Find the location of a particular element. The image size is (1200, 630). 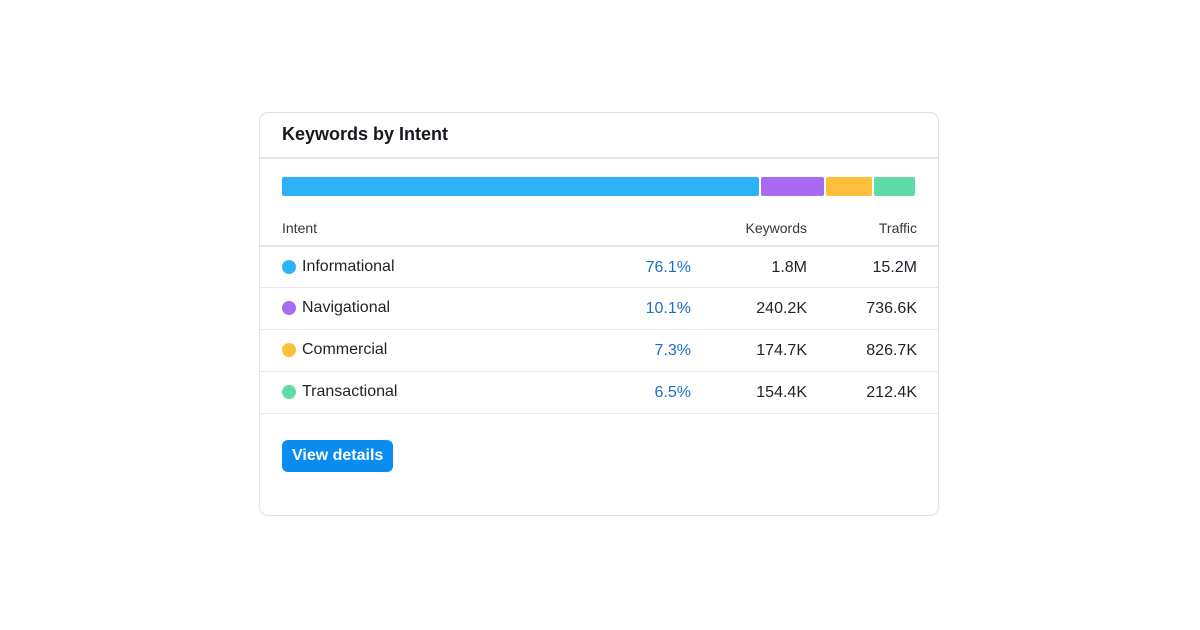

traffic-value: 212.4K is located at coordinates (891, 392).